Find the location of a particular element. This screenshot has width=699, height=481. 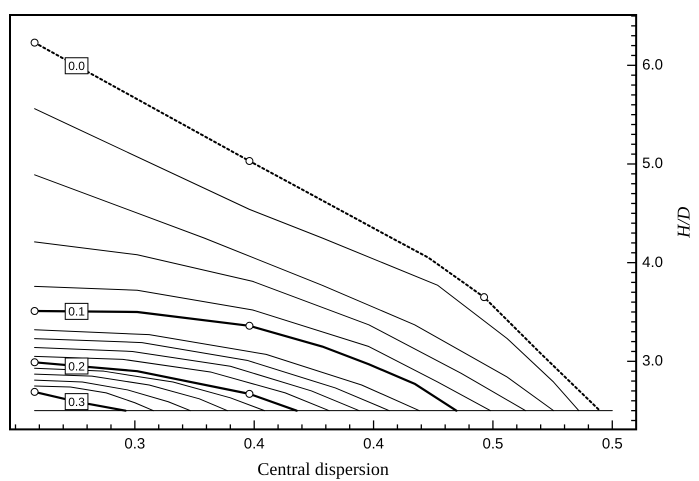

y-tick-label: 6.0 is located at coordinates (653, 65).